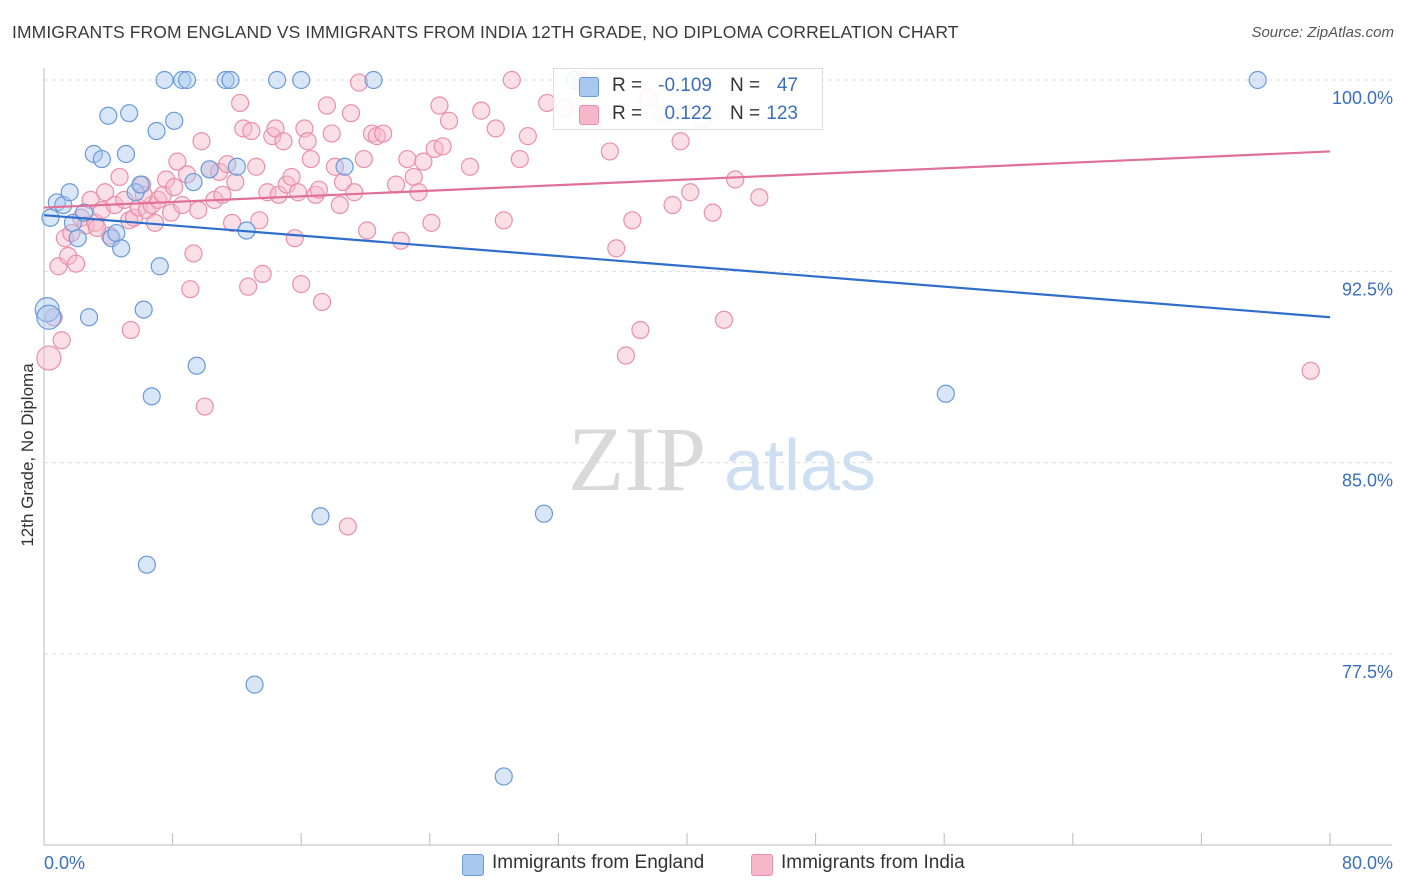 The image size is (1406, 892). I want to click on england-n-value: 47, so click(787, 85).